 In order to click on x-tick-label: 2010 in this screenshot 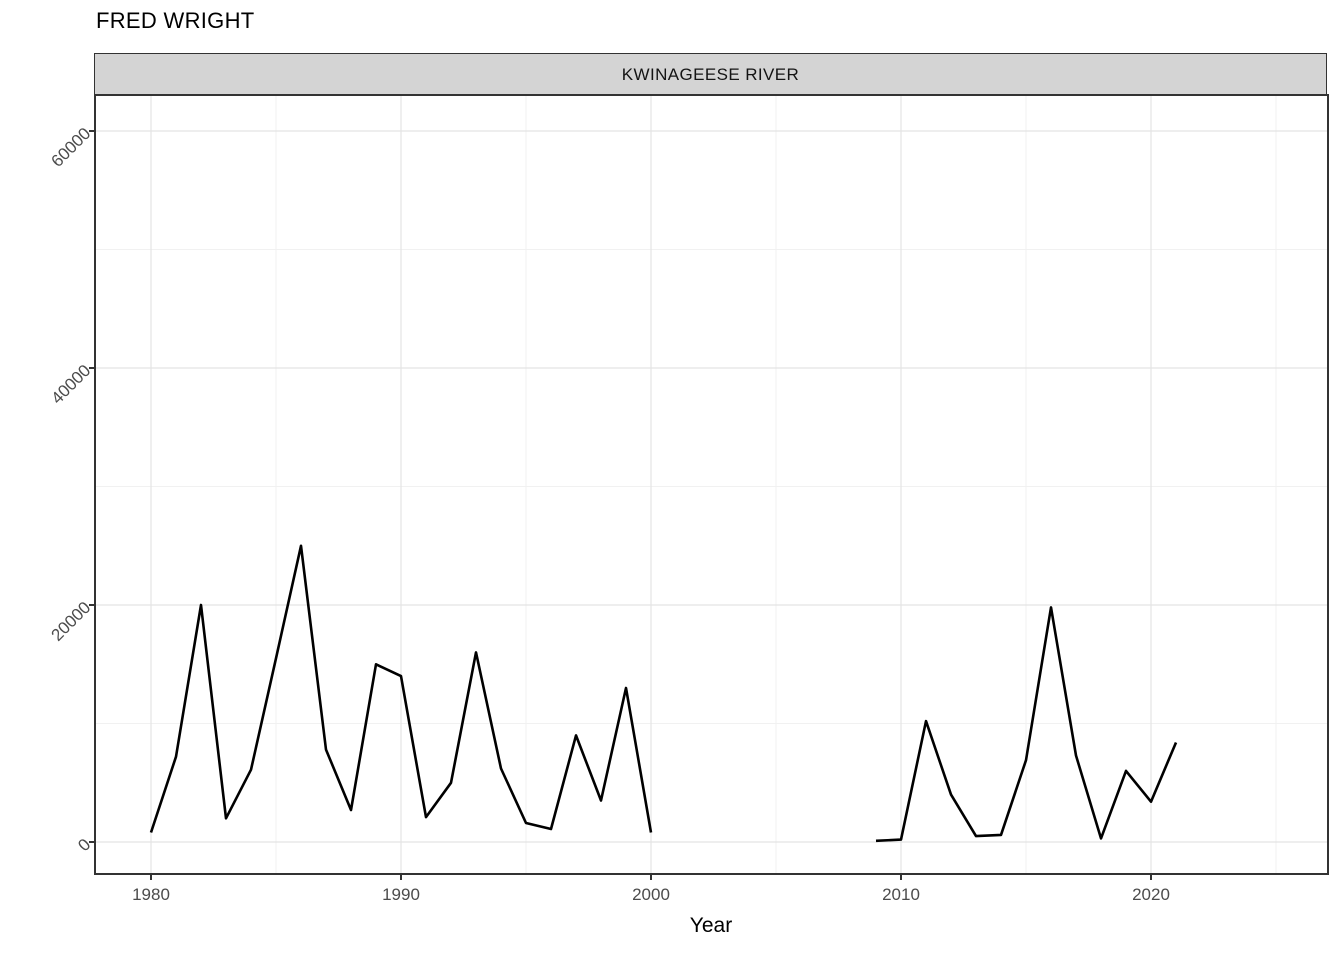, I will do `click(901, 894)`.